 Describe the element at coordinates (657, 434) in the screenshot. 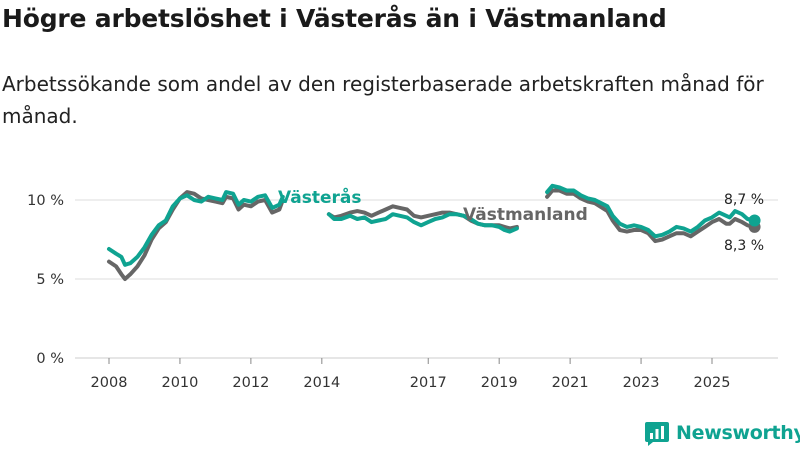

I see `newsworthy-icon` at that location.